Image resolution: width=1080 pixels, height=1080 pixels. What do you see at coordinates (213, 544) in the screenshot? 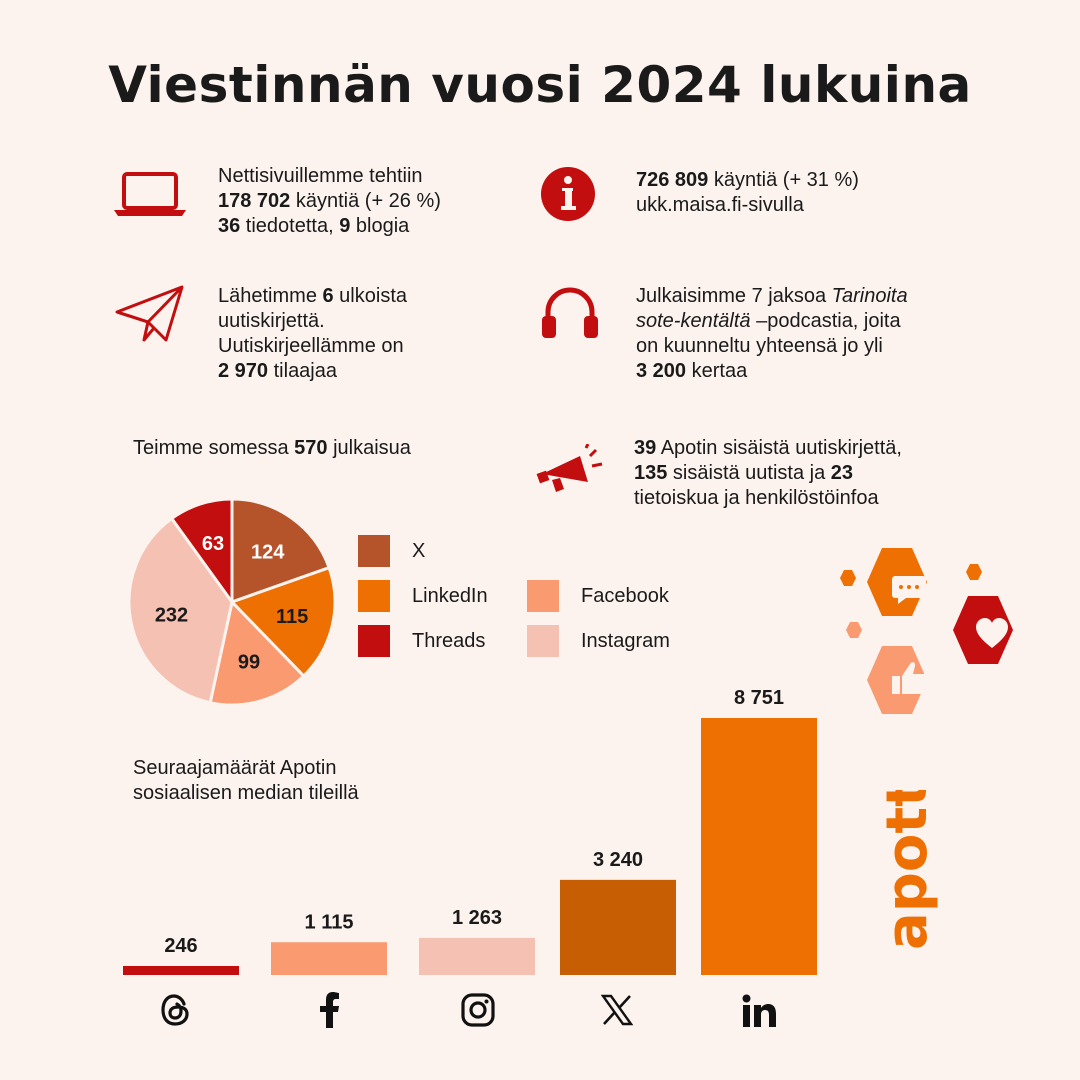
I see `pie-label-threads: 63` at bounding box center [213, 544].